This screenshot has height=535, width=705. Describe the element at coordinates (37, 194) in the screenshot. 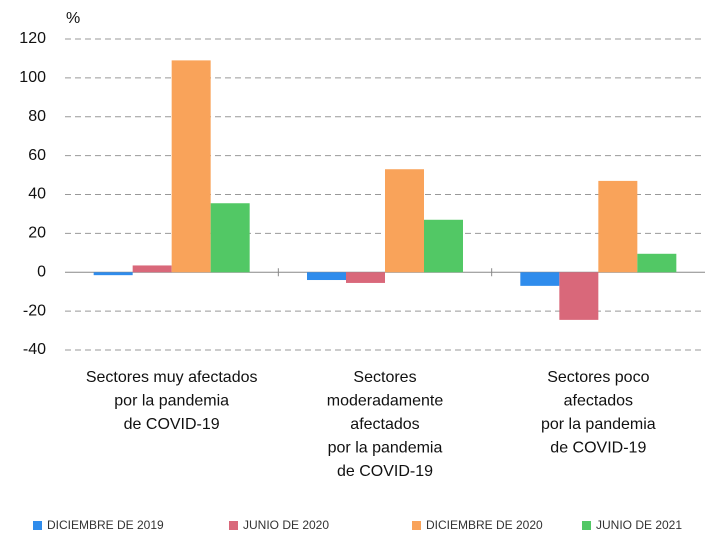

I see `y-tick-label: 40` at that location.